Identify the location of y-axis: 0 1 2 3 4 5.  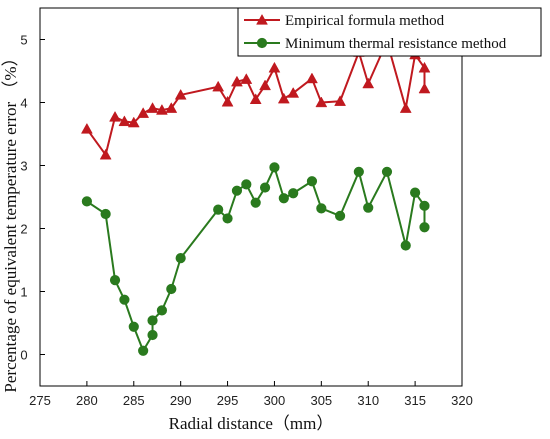
(32, 198).